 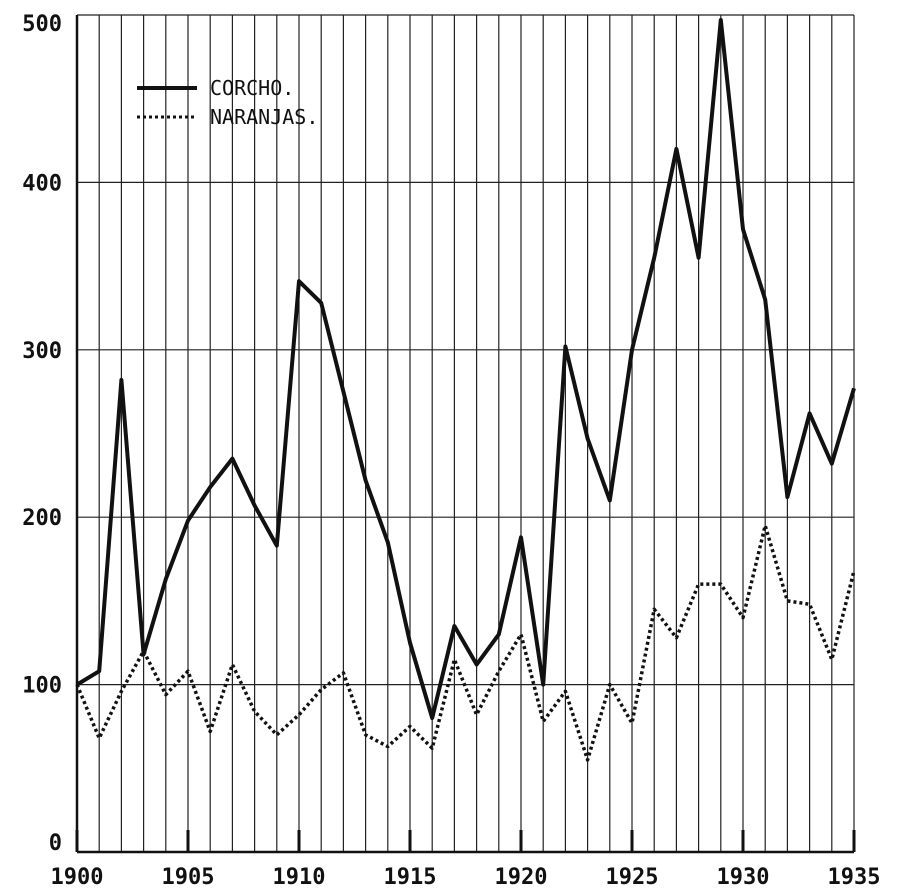 What do you see at coordinates (227, 102) in the screenshot?
I see `legend: CORCHO. NARANJAS.` at bounding box center [227, 102].